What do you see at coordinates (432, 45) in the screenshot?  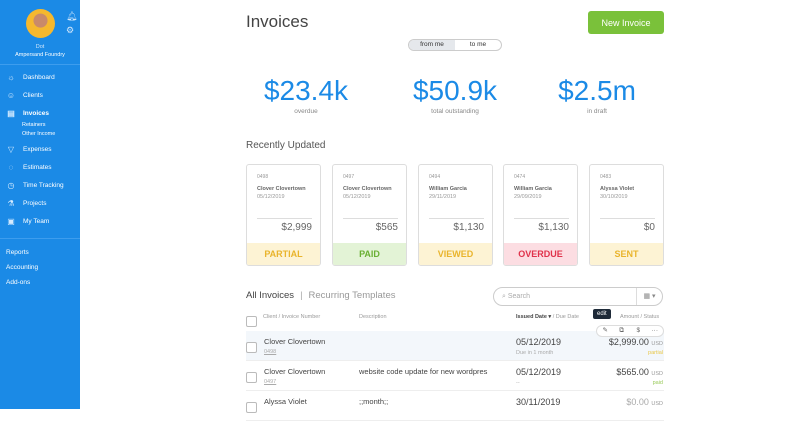 I see `toggle-from-me: from me` at bounding box center [432, 45].